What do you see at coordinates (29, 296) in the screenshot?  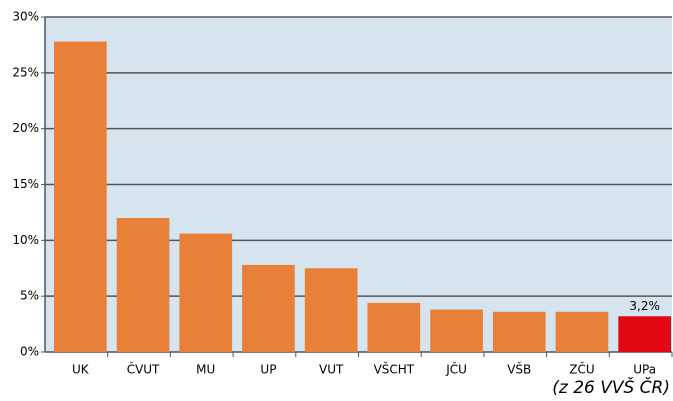 I see `y-tick-label: 5%` at bounding box center [29, 296].